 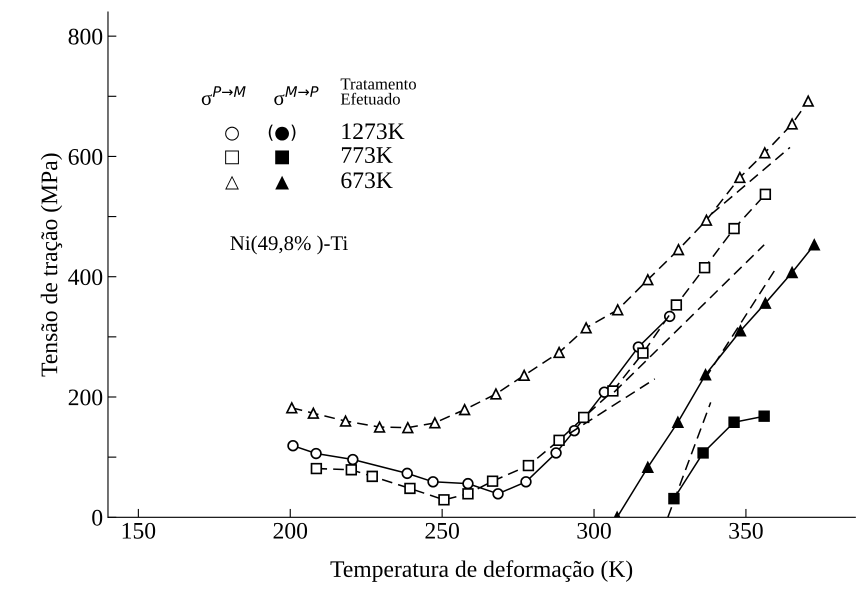 I want to click on y-axis-title: Tensão de tração (MPa), so click(x=51, y=265).